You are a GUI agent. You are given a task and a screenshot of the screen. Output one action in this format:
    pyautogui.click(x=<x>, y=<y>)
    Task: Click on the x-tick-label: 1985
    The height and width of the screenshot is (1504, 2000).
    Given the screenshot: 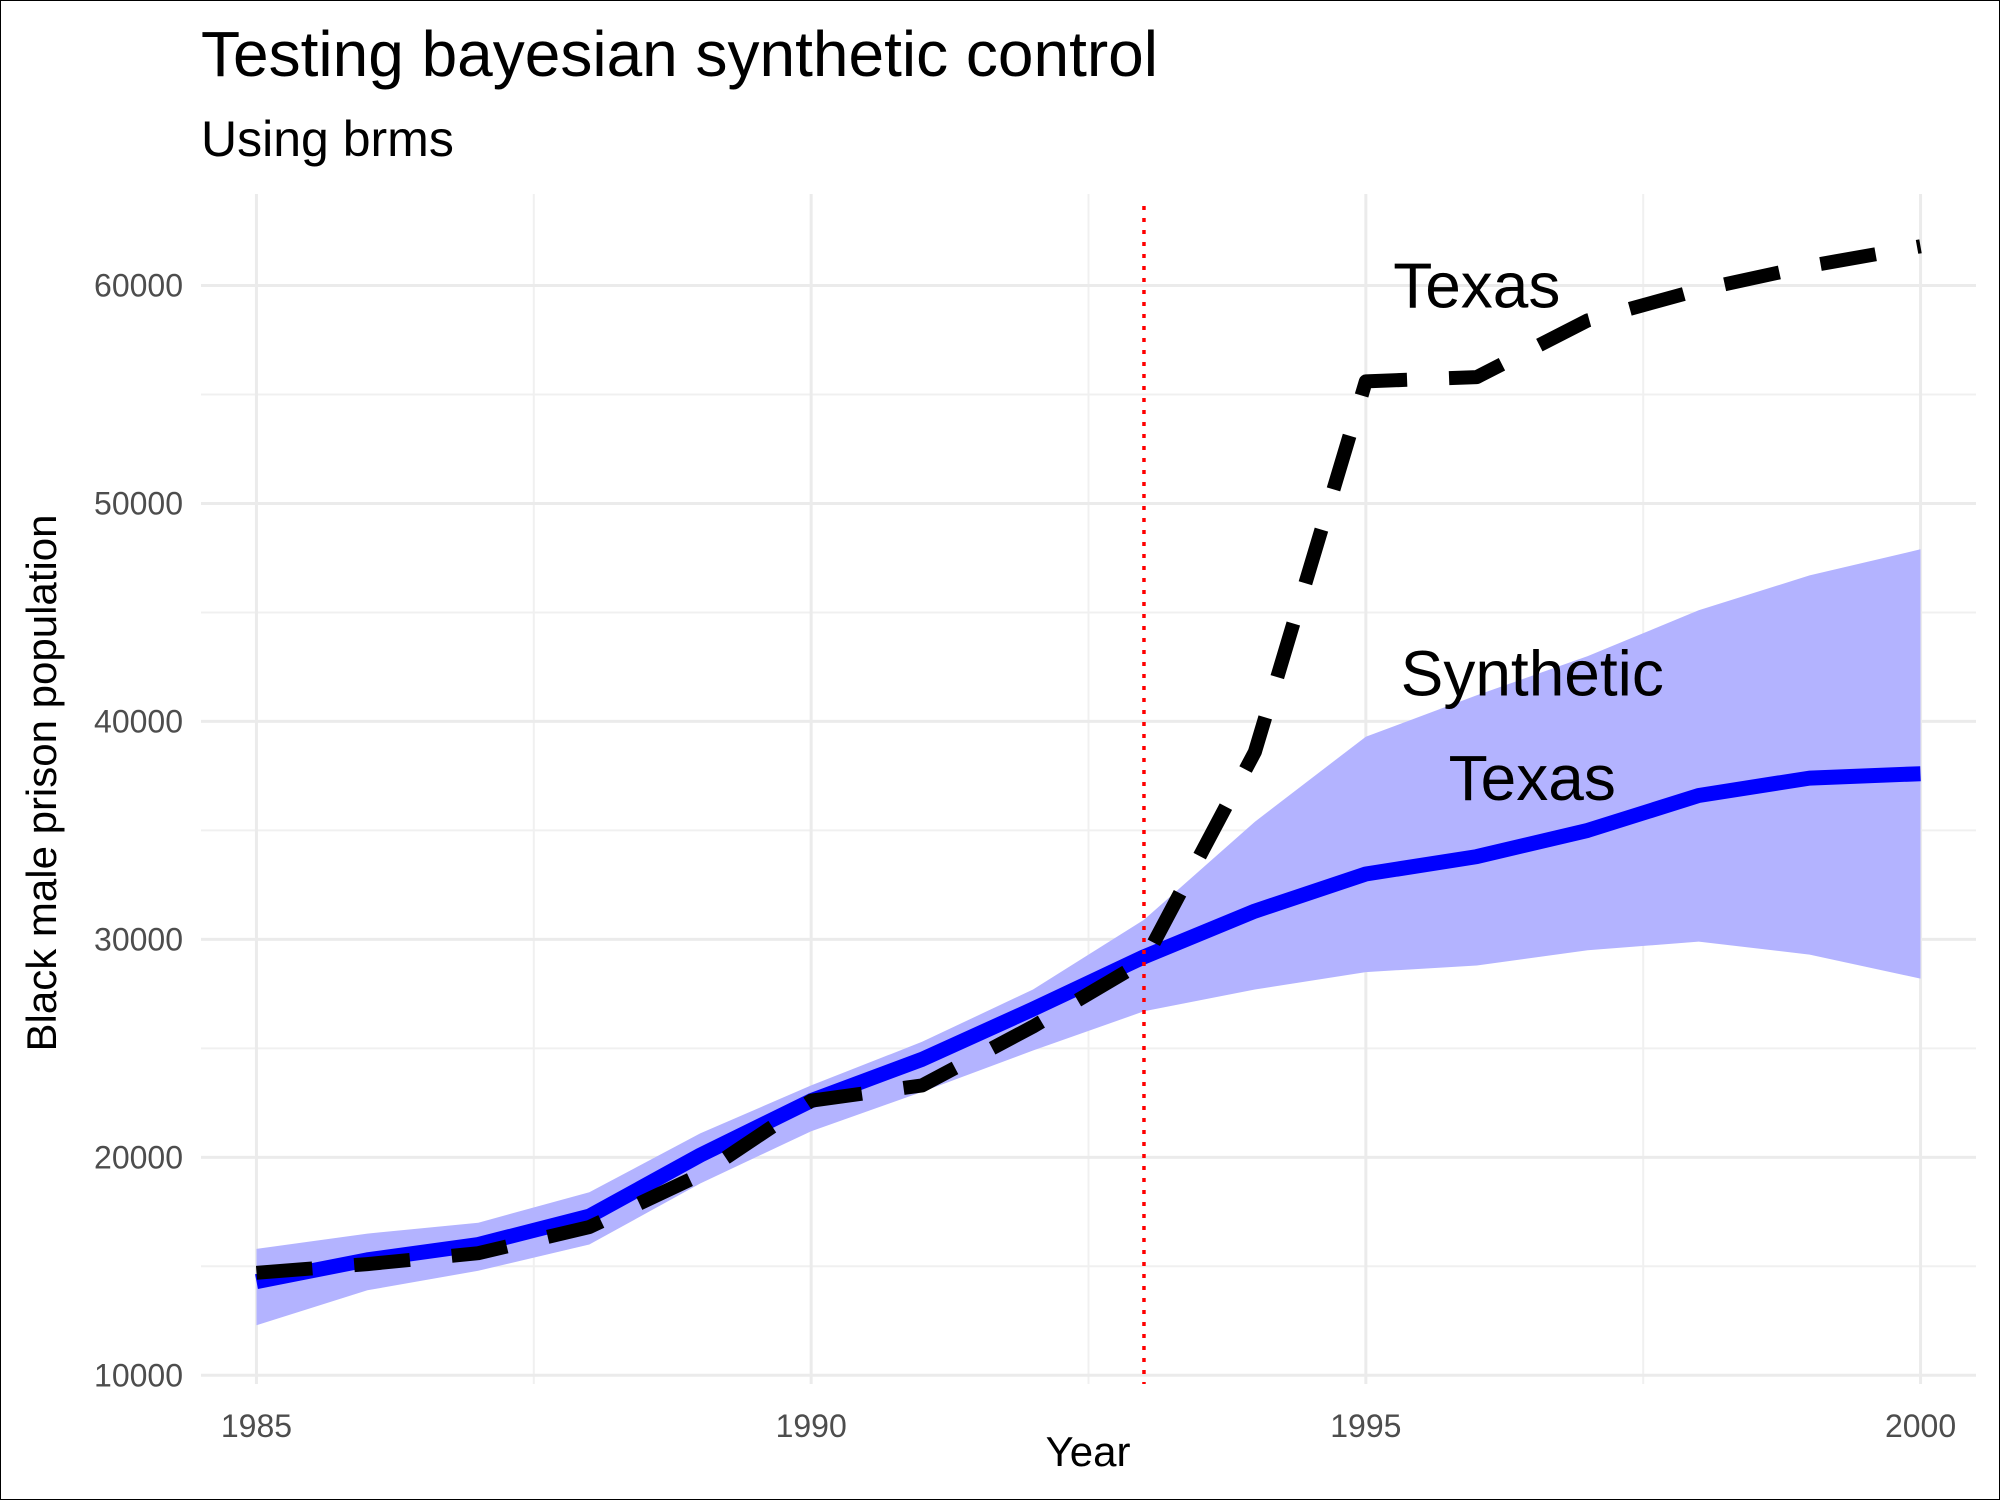 What is the action you would take?
    pyautogui.click(x=256, y=1426)
    